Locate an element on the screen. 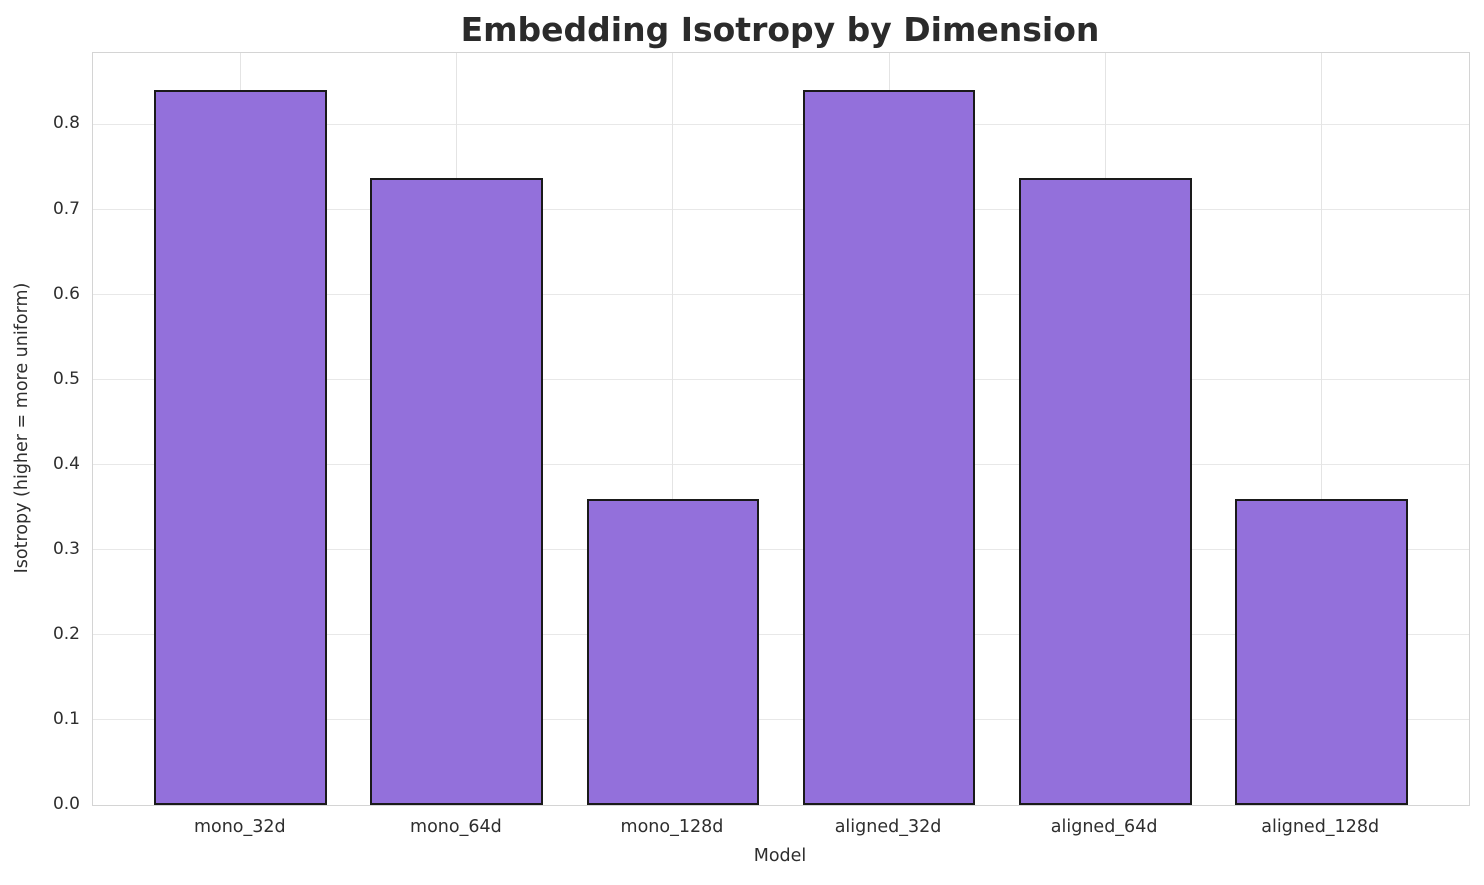 The height and width of the screenshot is (885, 1484). x-tick-label: mono_32d is located at coordinates (239, 827).